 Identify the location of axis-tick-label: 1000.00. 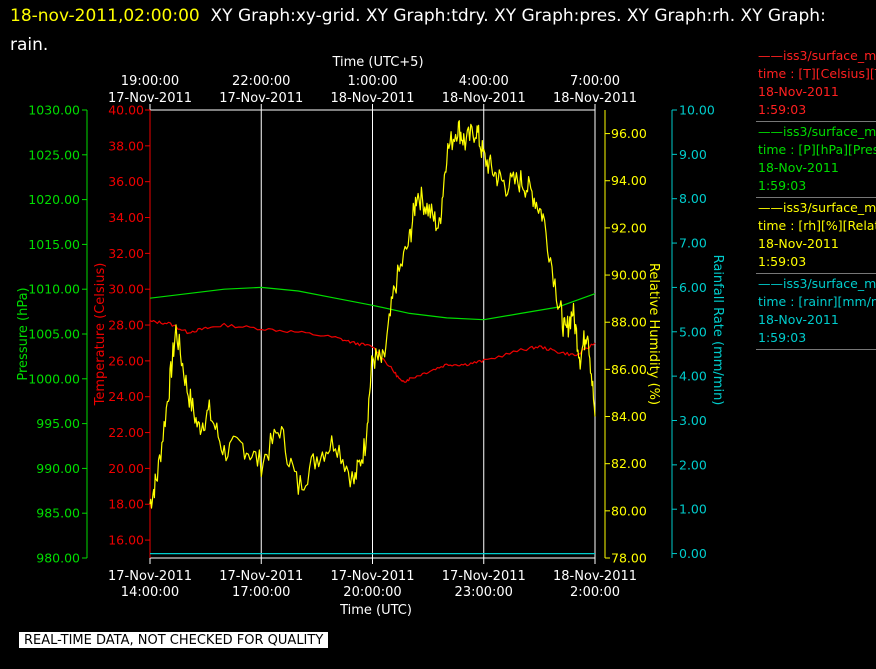
(54, 378).